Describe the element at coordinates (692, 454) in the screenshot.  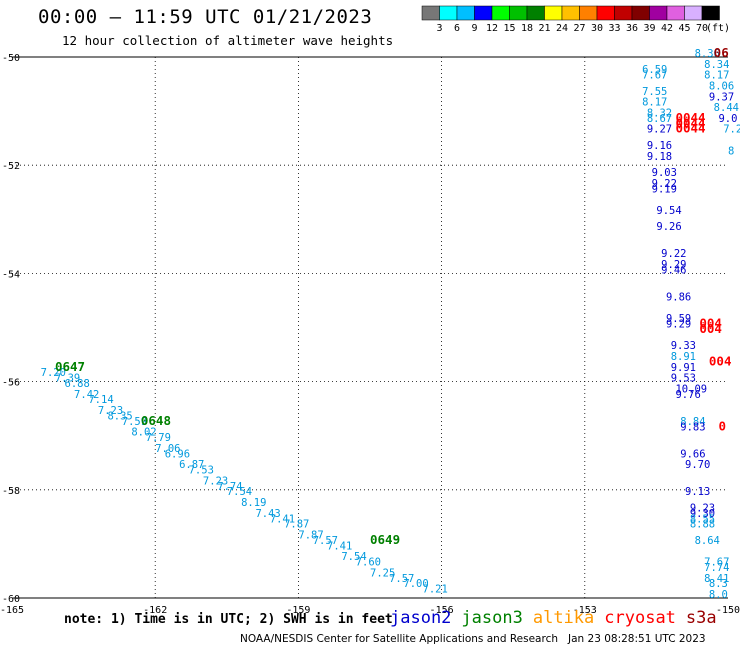
I see `wave-height-label: 9.66` at that location.